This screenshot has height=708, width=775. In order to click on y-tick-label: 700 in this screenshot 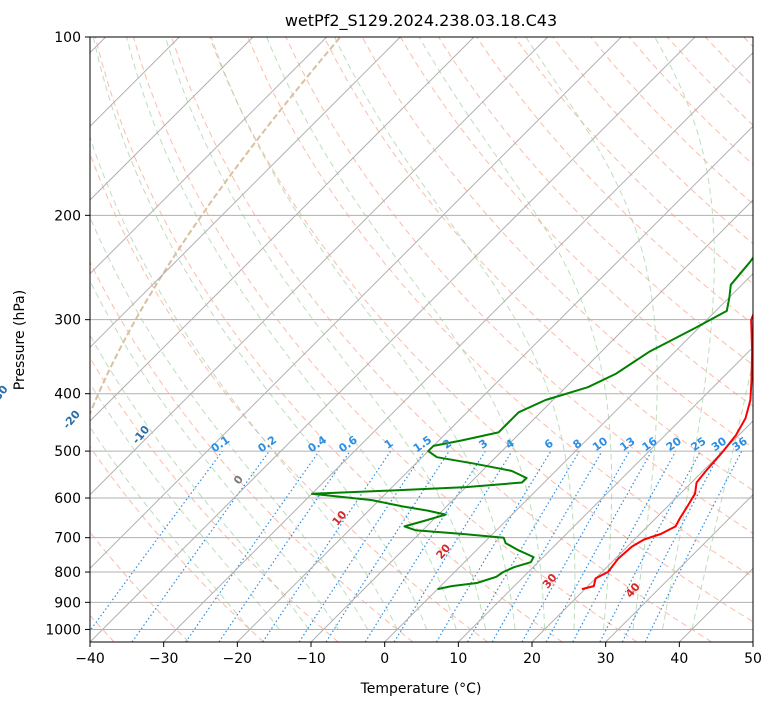, I will do `click(67, 539)`.